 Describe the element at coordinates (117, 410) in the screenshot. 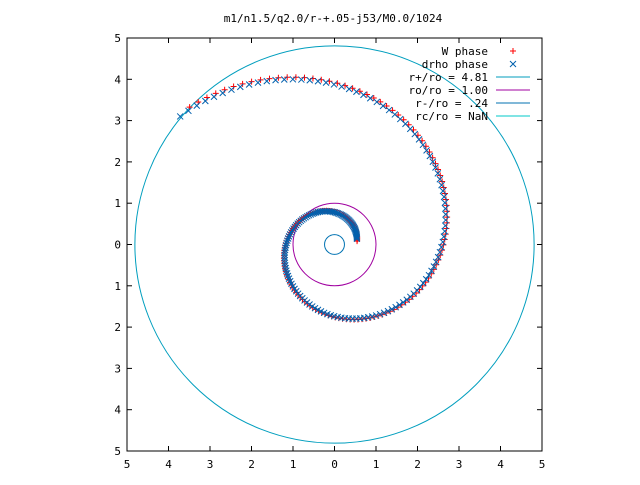

I see `y-tick-label: 4` at that location.